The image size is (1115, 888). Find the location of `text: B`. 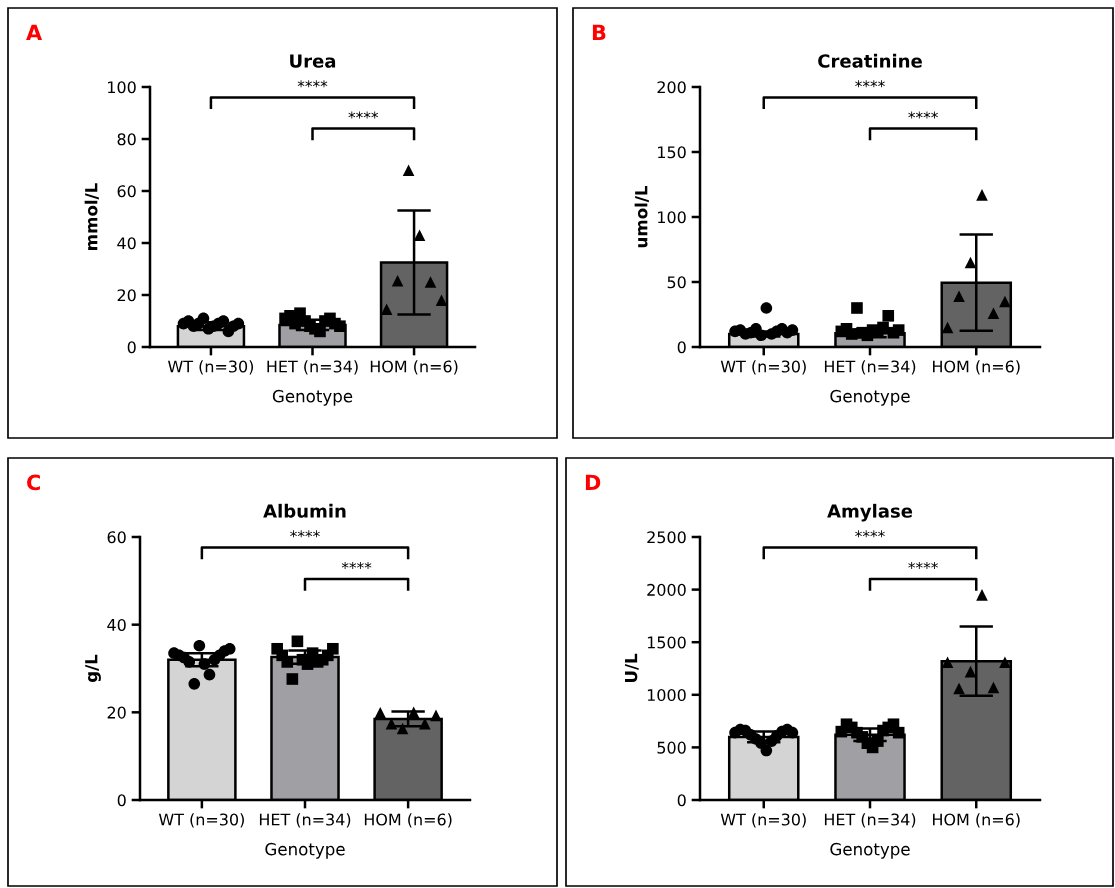

text: B is located at coordinates (599, 32).